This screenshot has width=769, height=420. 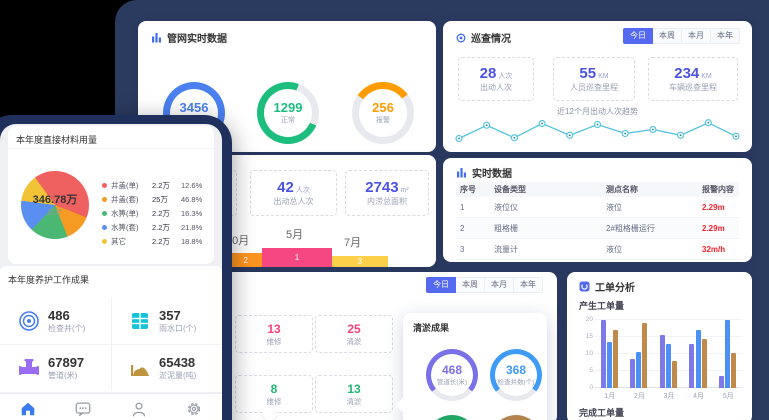 What do you see at coordinates (714, 249) in the screenshot?
I see `cell-alarm: 32m/h` at bounding box center [714, 249].